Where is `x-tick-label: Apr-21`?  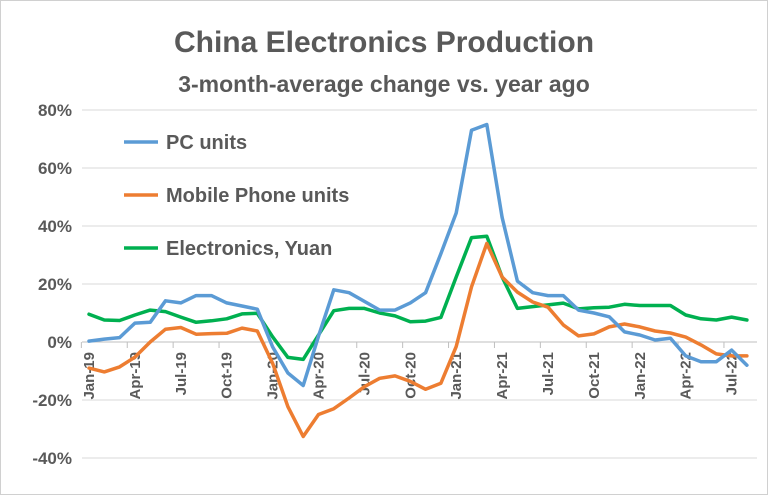 x-tick-label: Apr-21 is located at coordinates (502, 376).